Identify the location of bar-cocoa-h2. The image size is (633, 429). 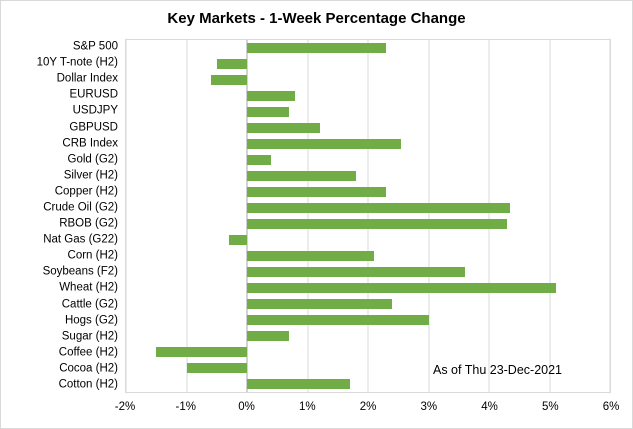
(216, 368).